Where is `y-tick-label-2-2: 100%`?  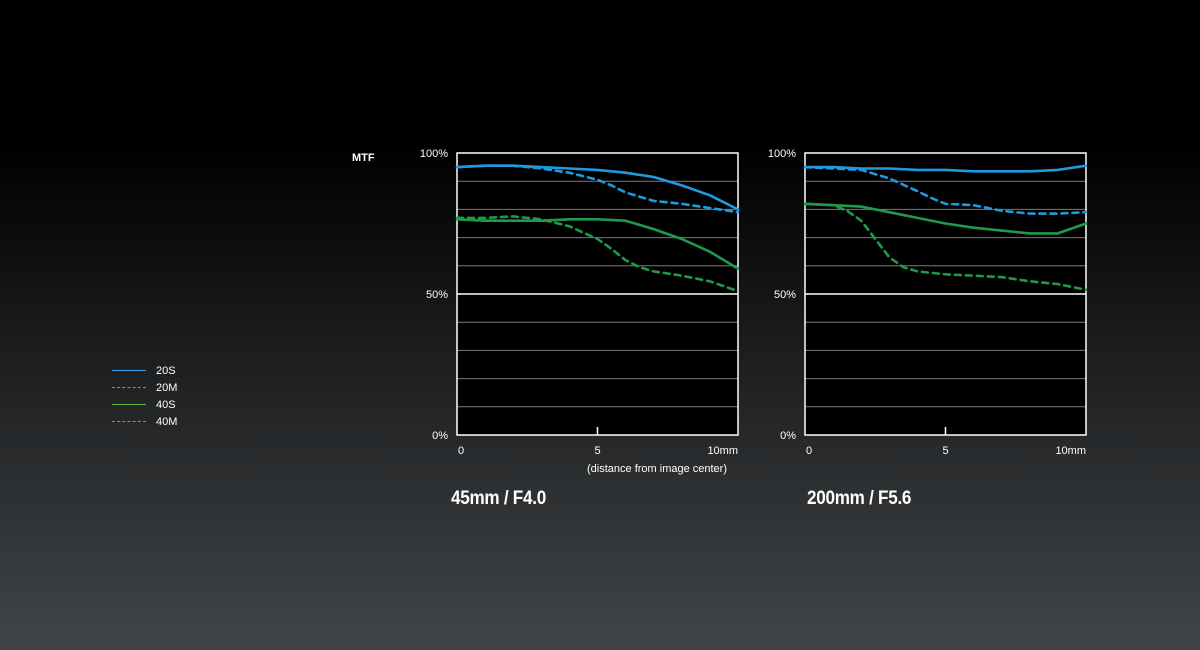 y-tick-label-2-2: 100% is located at coordinates (782, 154).